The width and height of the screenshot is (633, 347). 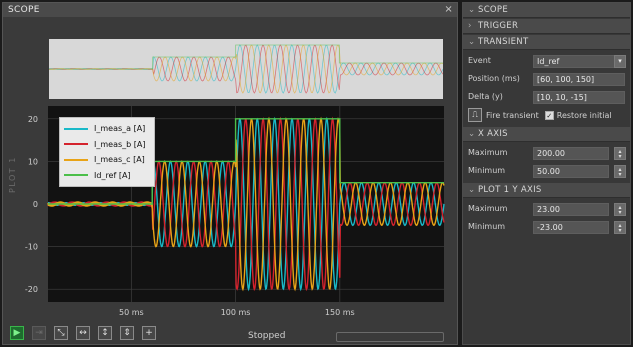 I want to click on legend-label: I_meas_c [A], so click(x=119, y=160).